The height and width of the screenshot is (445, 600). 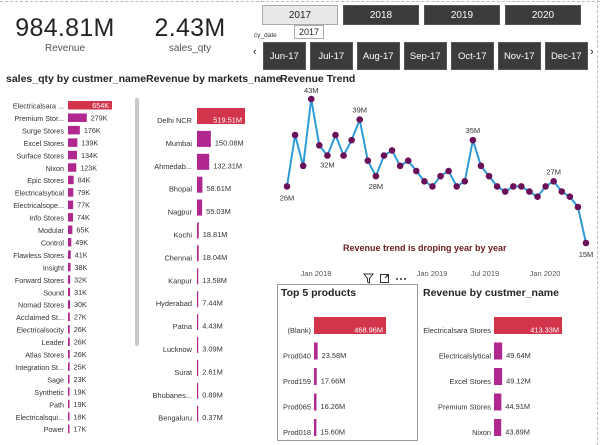 I want to click on kpi-value: 984.81M, so click(x=65, y=28).